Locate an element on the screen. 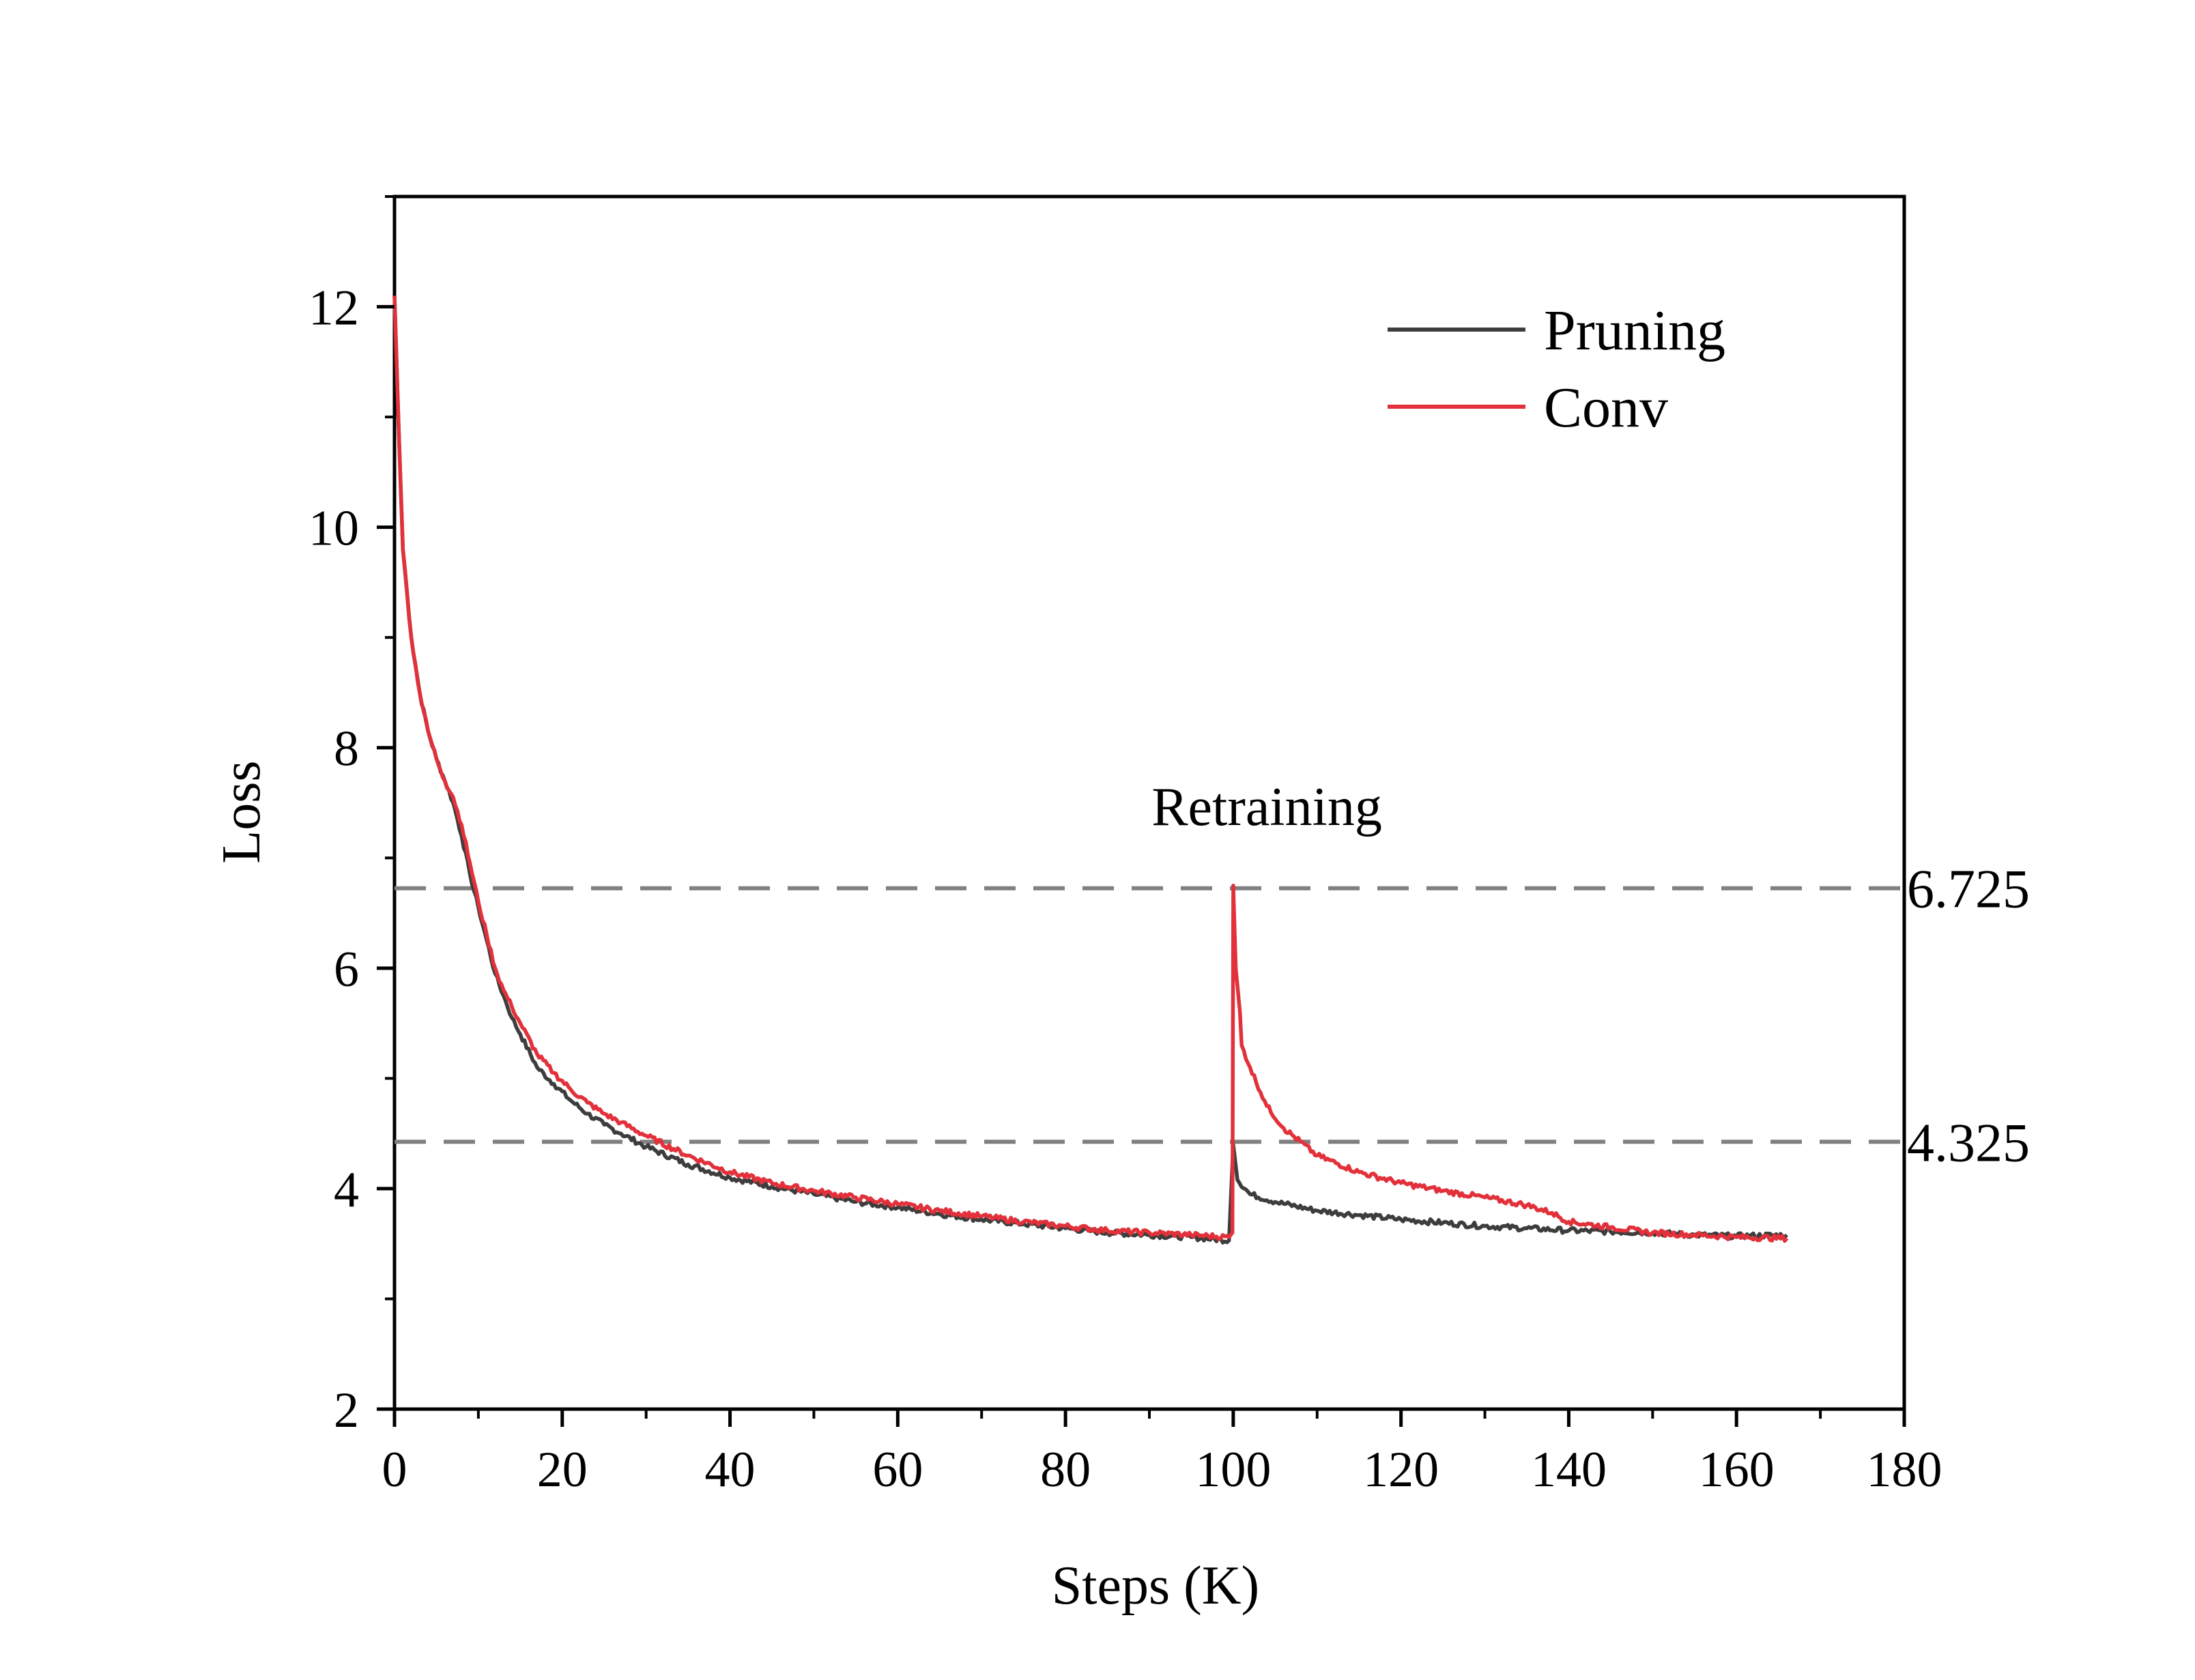  y-tick-label-12: 12 is located at coordinates (334, 308).